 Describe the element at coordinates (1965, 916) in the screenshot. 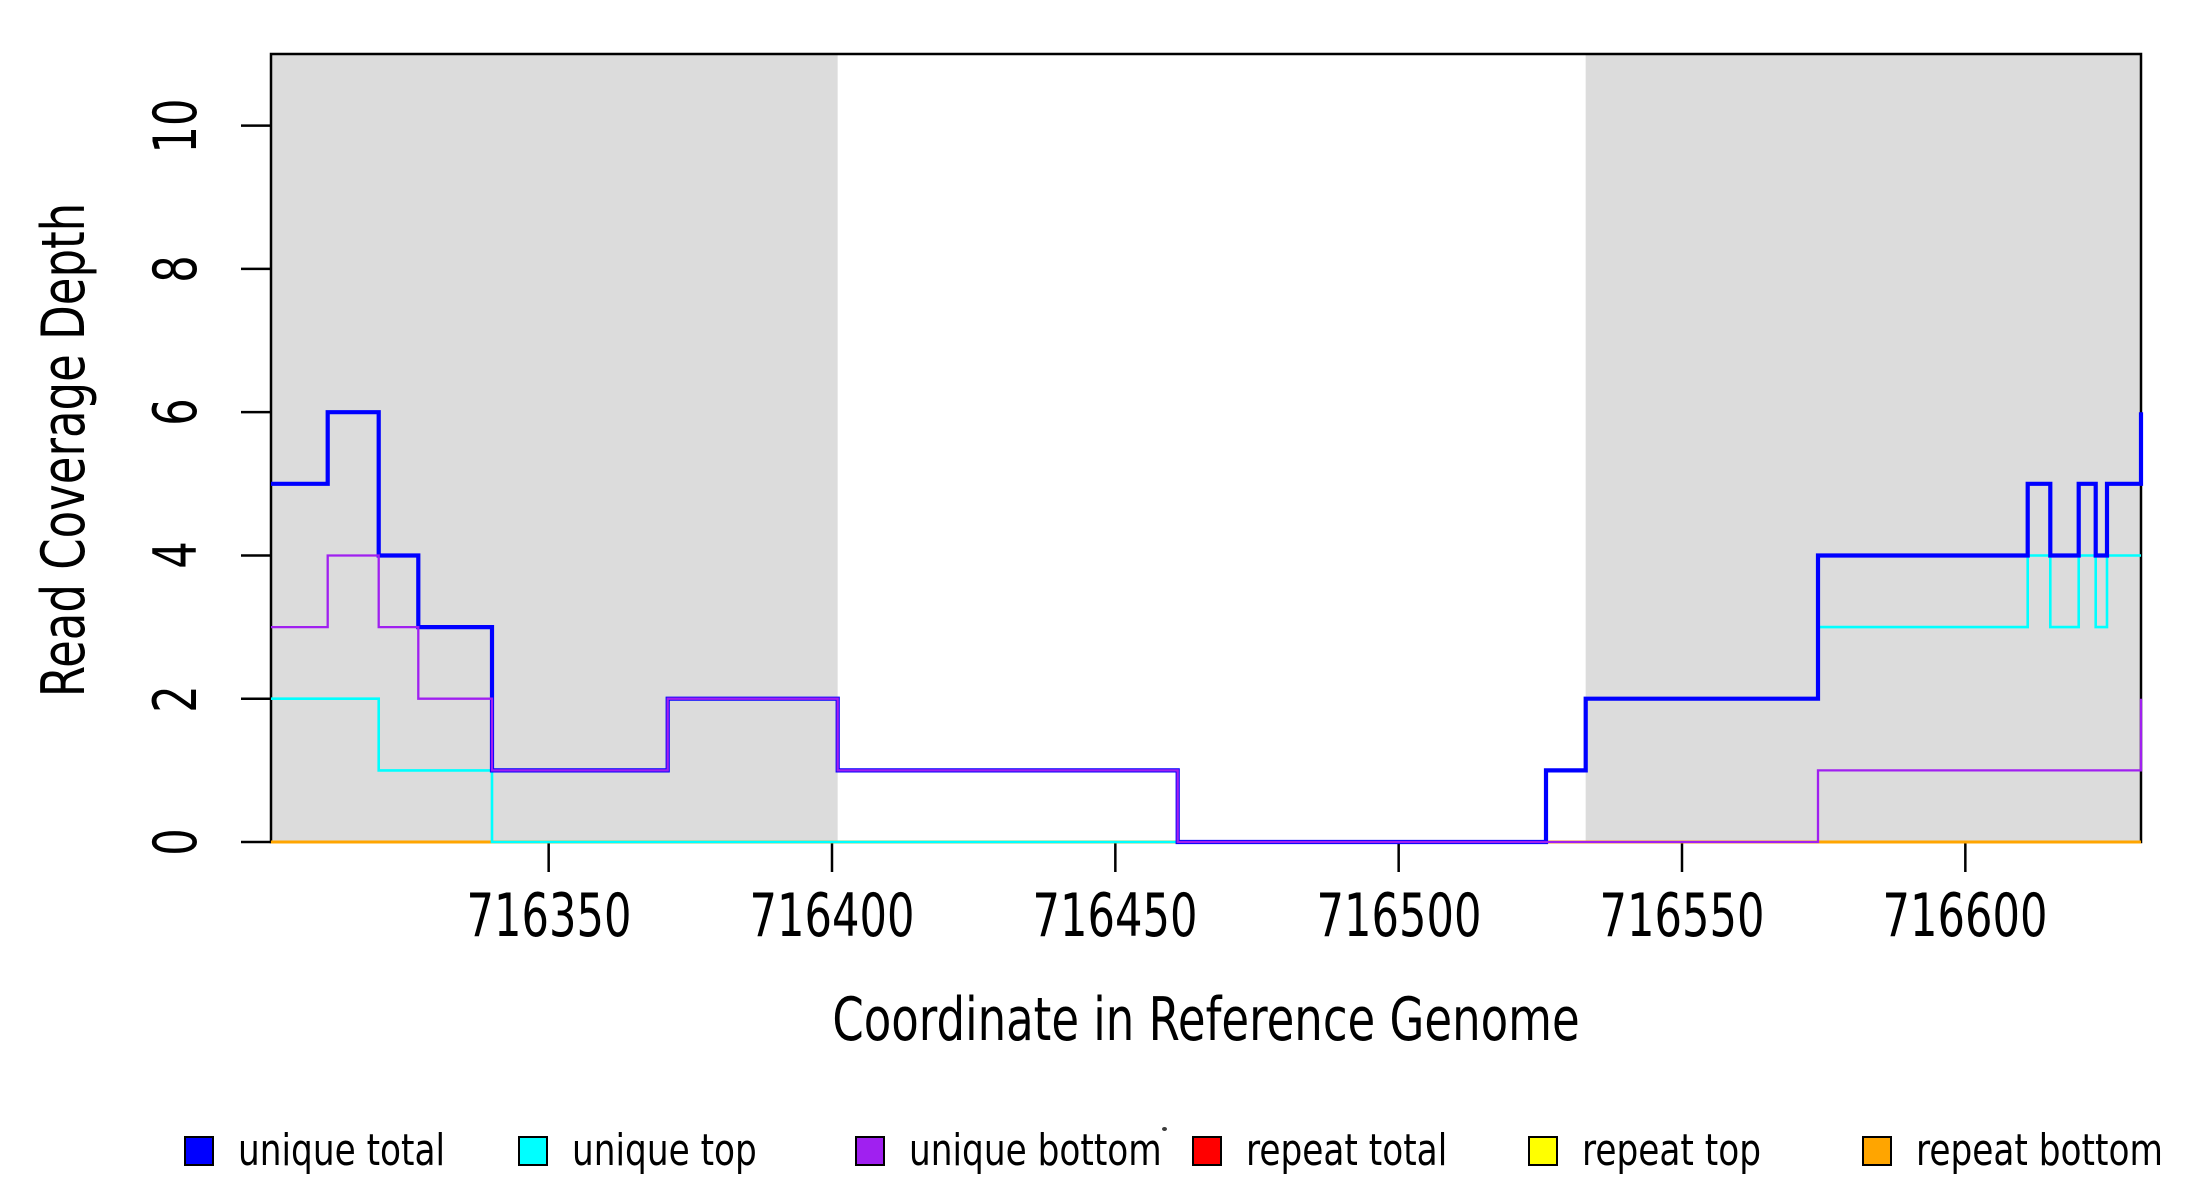

I see `x-tick-label: 716600` at that location.